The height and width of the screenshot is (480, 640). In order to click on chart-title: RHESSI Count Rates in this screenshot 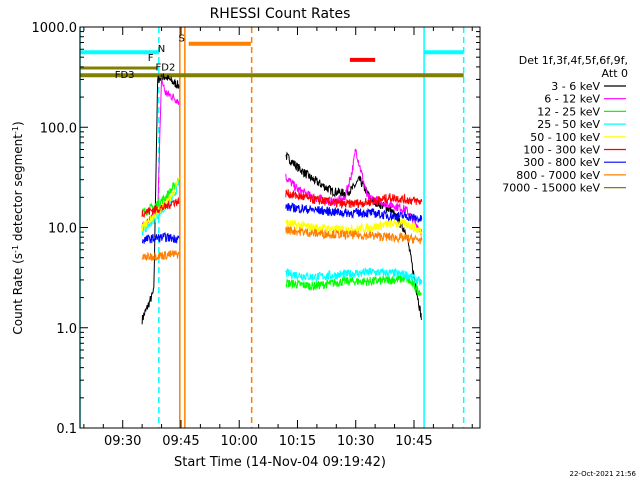, I will do `click(280, 14)`.